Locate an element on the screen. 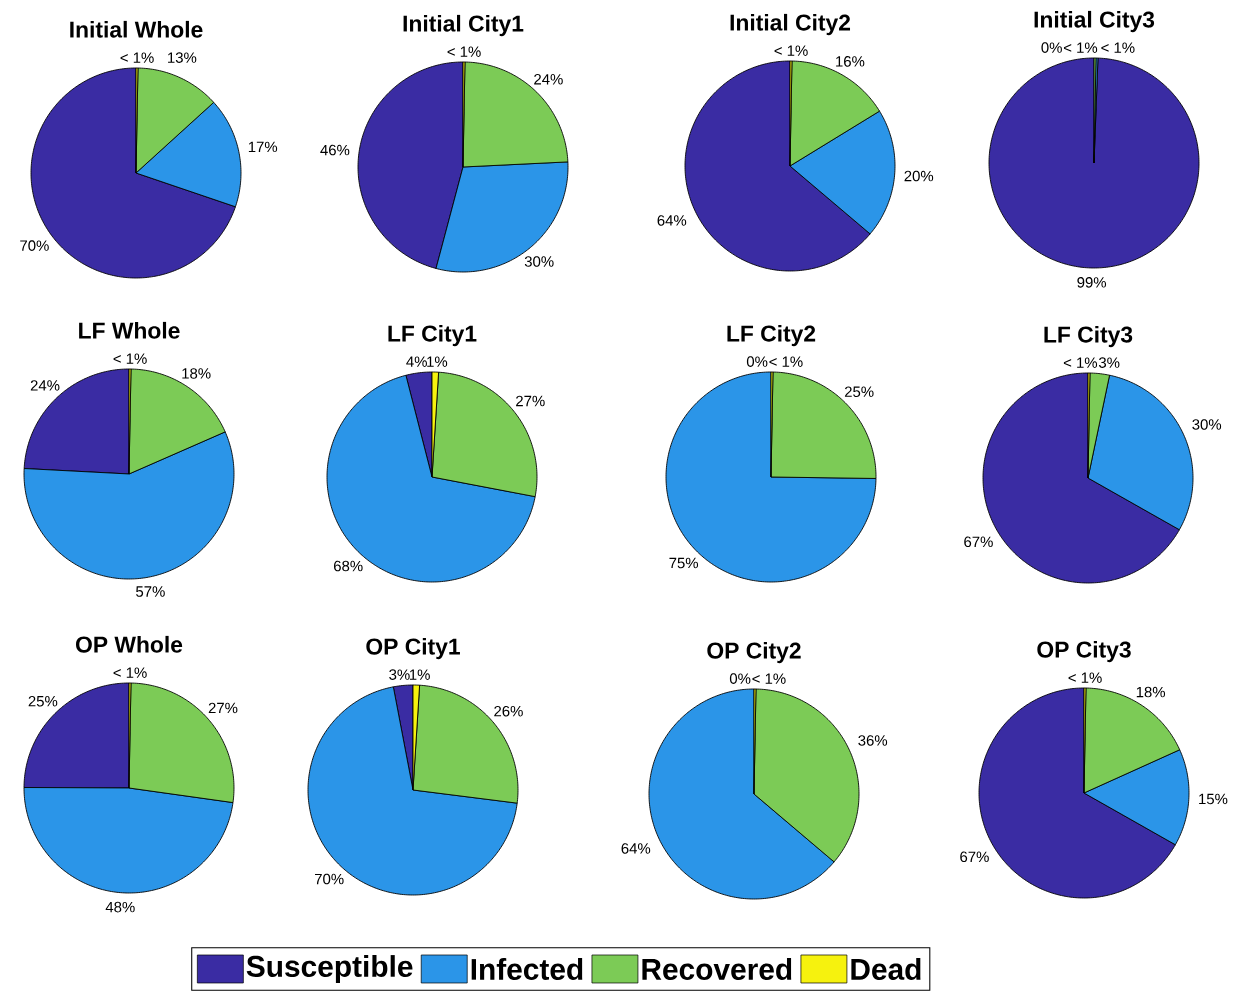 The height and width of the screenshot is (992, 1239). data-label: 68% is located at coordinates (348, 566).